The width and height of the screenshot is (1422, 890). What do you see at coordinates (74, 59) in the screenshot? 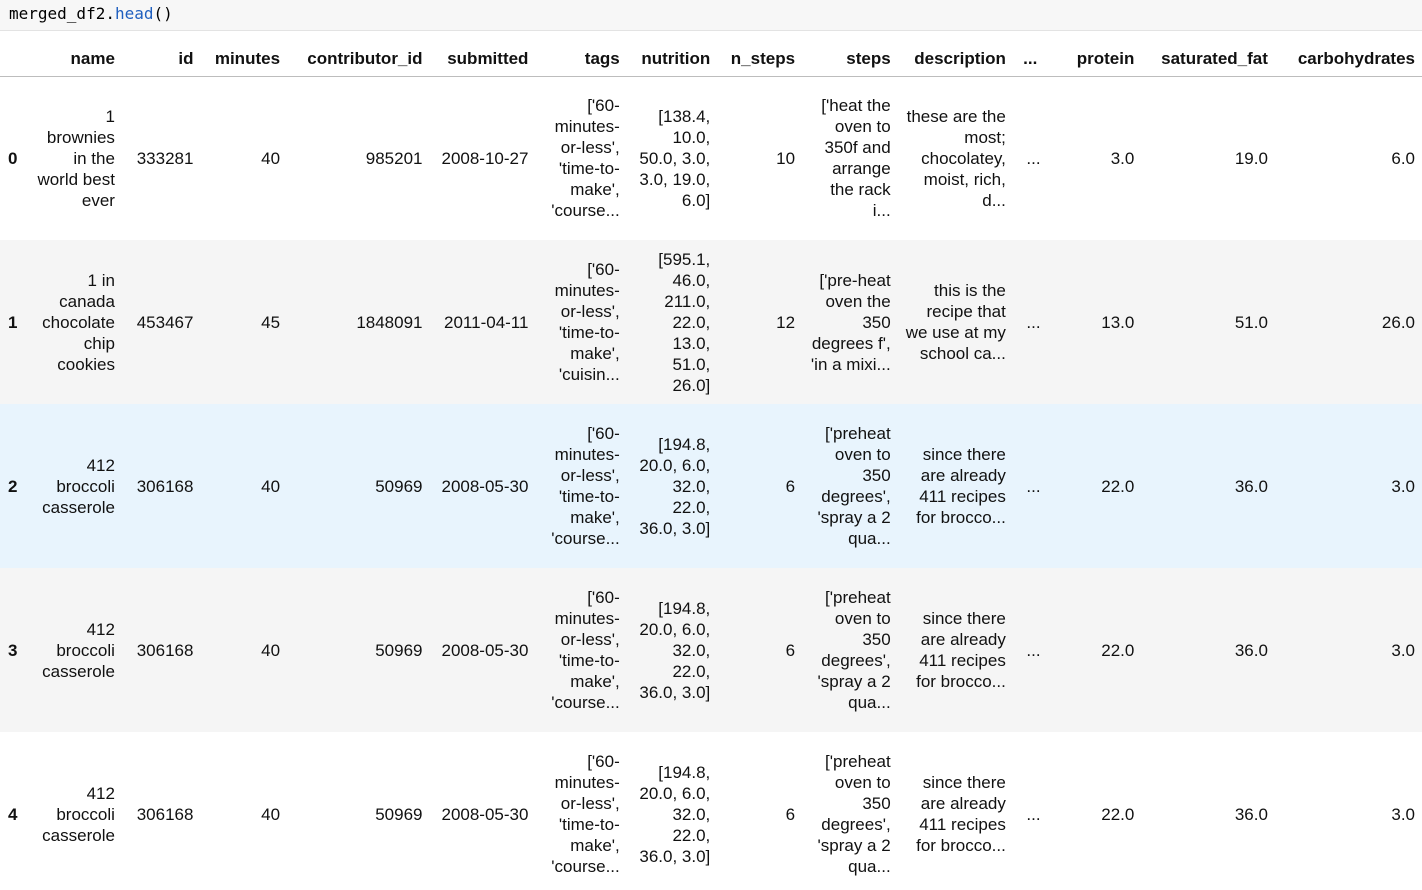
I see `column-header-name: name` at bounding box center [74, 59].